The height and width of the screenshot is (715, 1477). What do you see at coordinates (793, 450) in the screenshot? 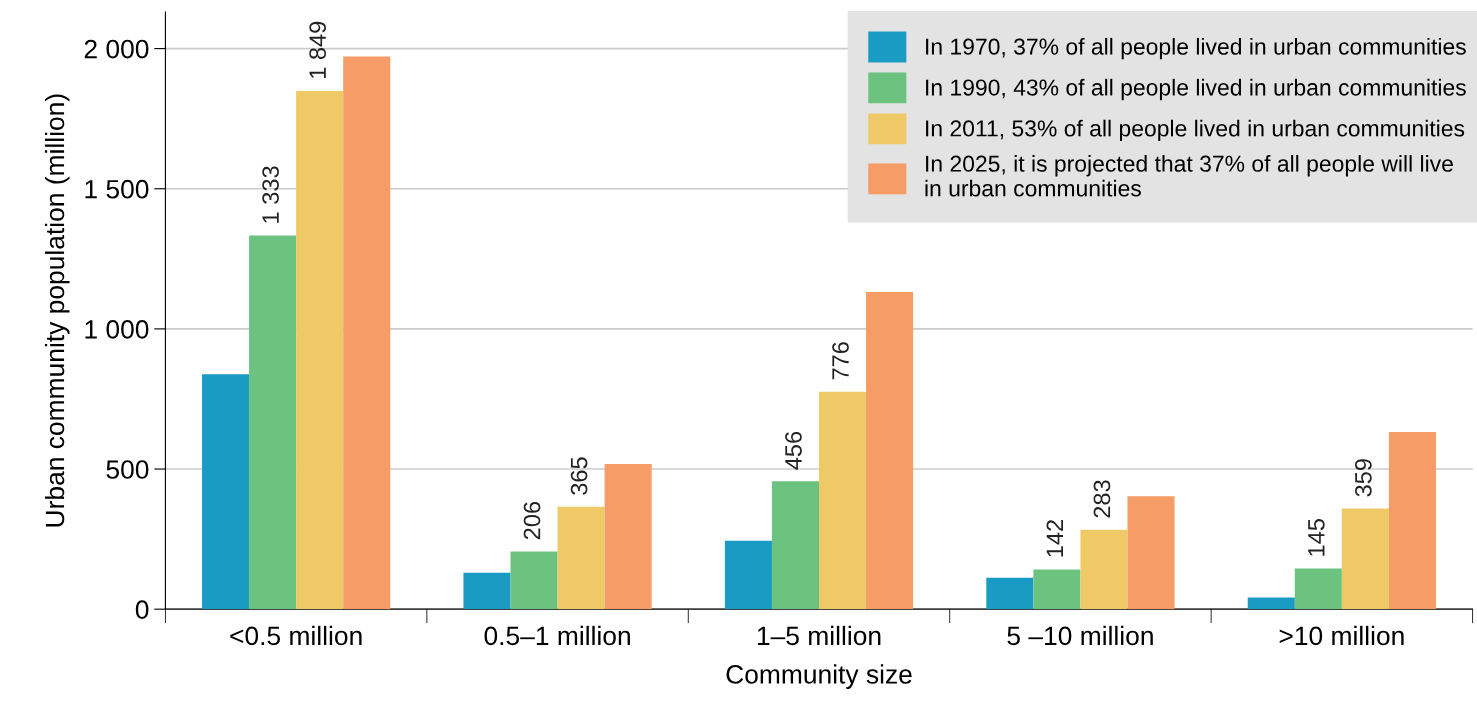
I see `data-label: 456` at bounding box center [793, 450].